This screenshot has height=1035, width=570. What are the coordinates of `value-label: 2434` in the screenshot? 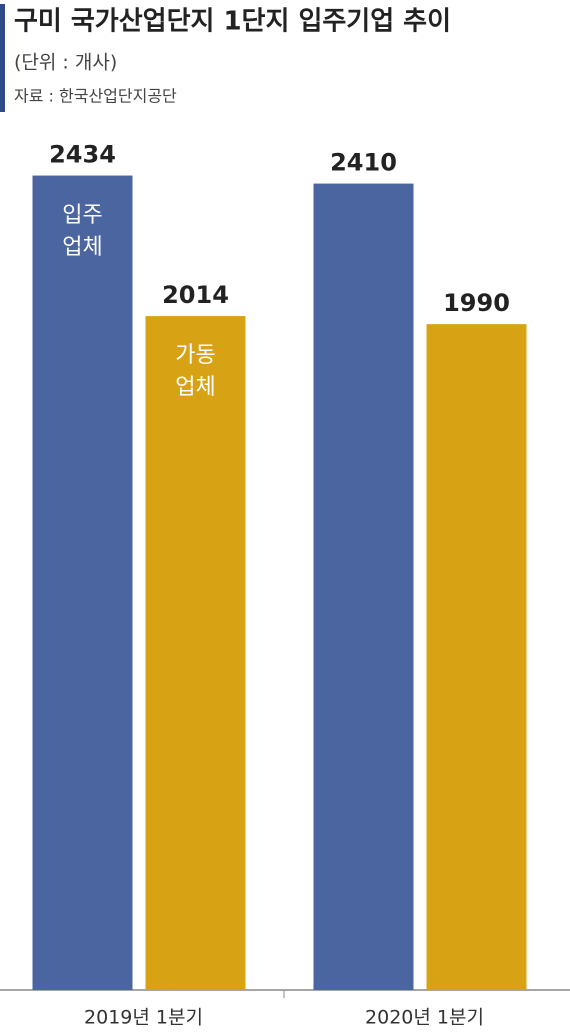 It's located at (82, 155).